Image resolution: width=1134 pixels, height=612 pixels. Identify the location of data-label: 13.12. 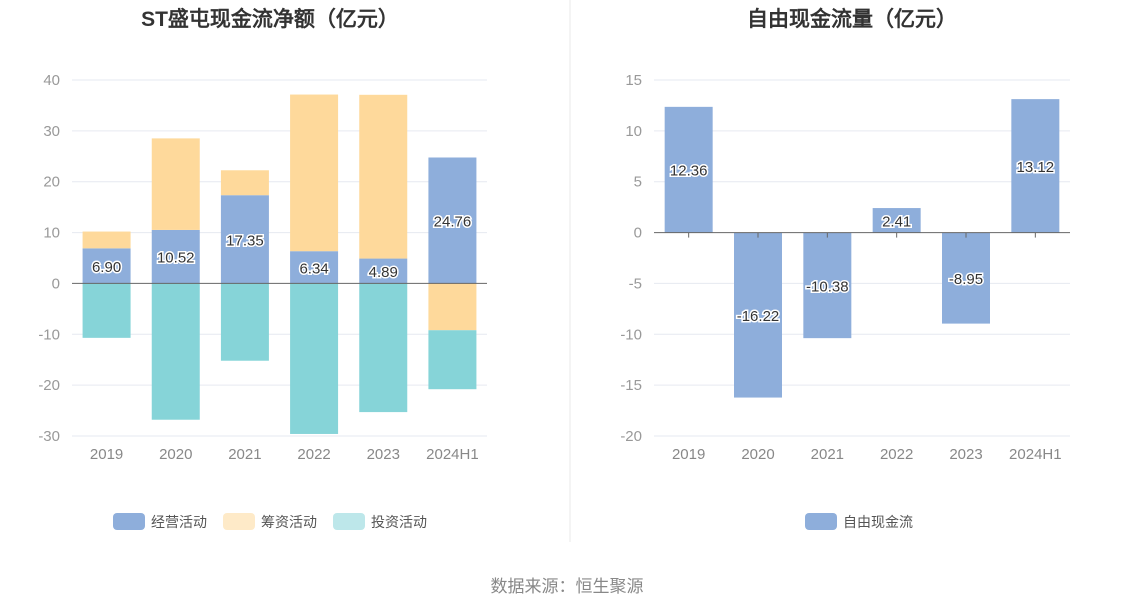
(1036, 167).